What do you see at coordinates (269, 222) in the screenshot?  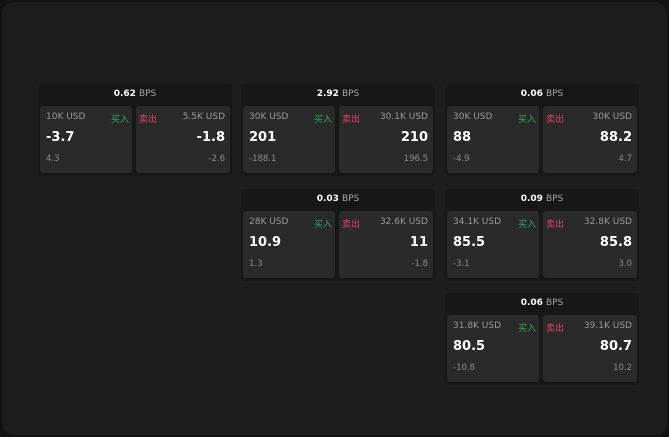 I see `buy-quantity: 28K USD` at bounding box center [269, 222].